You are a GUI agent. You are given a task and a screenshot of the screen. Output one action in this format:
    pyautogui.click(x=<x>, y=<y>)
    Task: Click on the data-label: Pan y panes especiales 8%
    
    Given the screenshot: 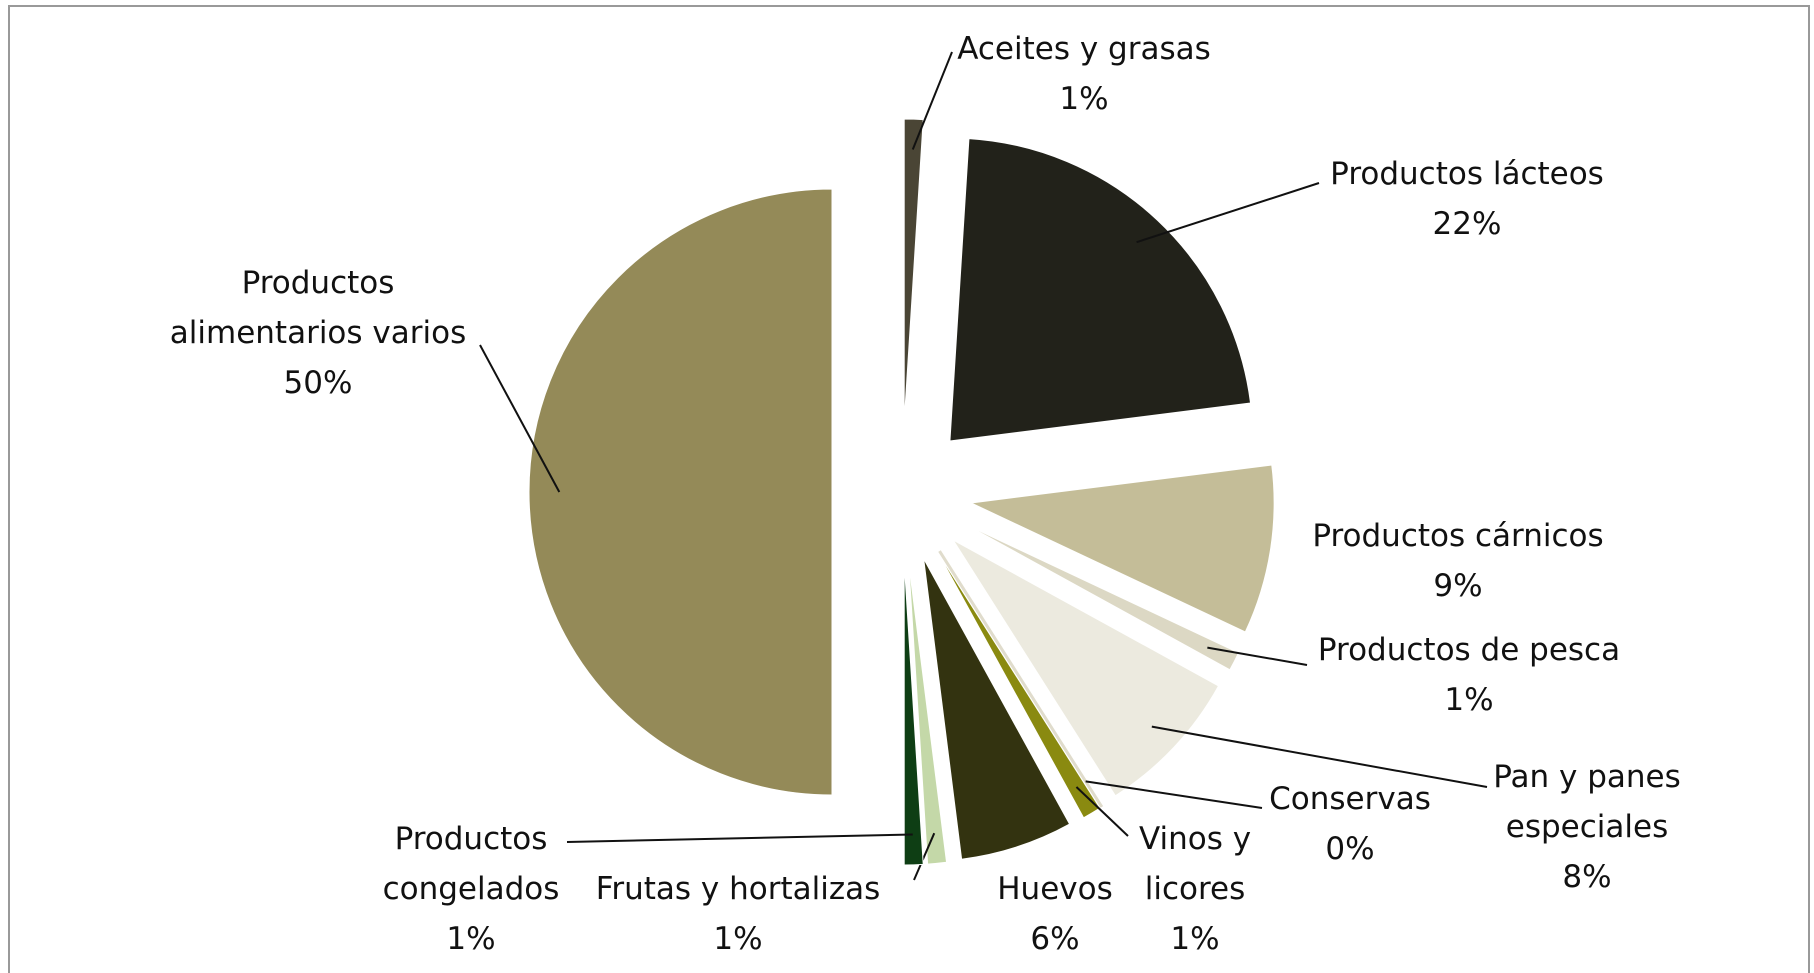 What is the action you would take?
    pyautogui.click(x=1587, y=827)
    